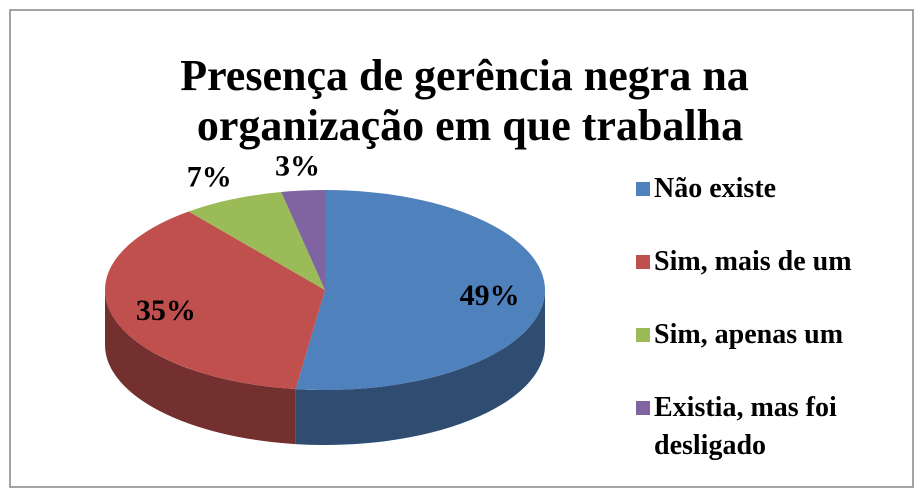 The width and height of the screenshot is (923, 497). What do you see at coordinates (464, 75) in the screenshot?
I see `title-line: Presença de gerência negra na` at bounding box center [464, 75].